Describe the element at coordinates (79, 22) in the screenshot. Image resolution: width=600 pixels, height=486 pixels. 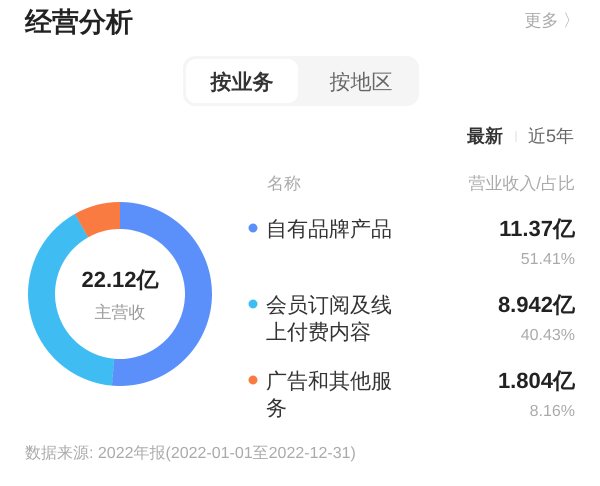
I see `title: 经营分析` at that location.